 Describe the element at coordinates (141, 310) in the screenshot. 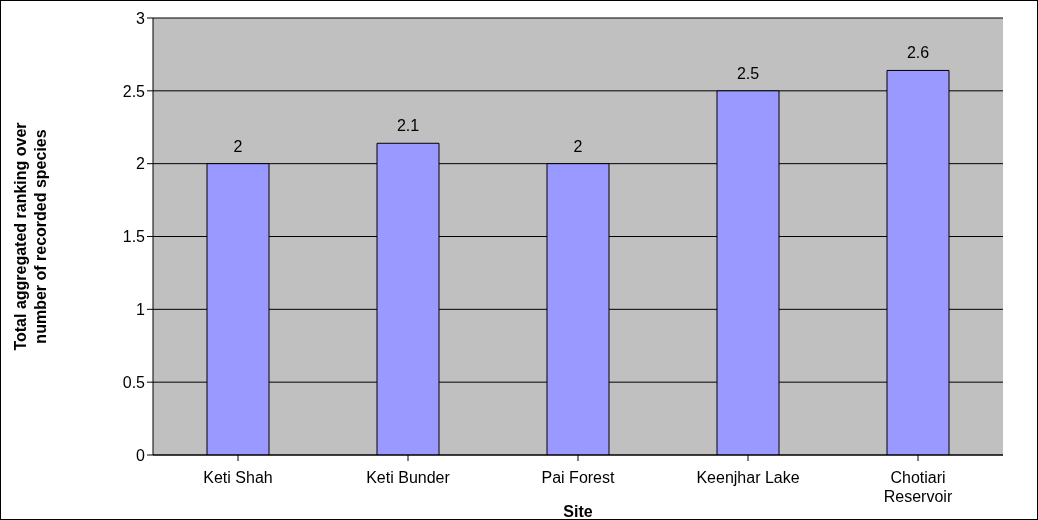

I see `y-tick-label: 1` at that location.